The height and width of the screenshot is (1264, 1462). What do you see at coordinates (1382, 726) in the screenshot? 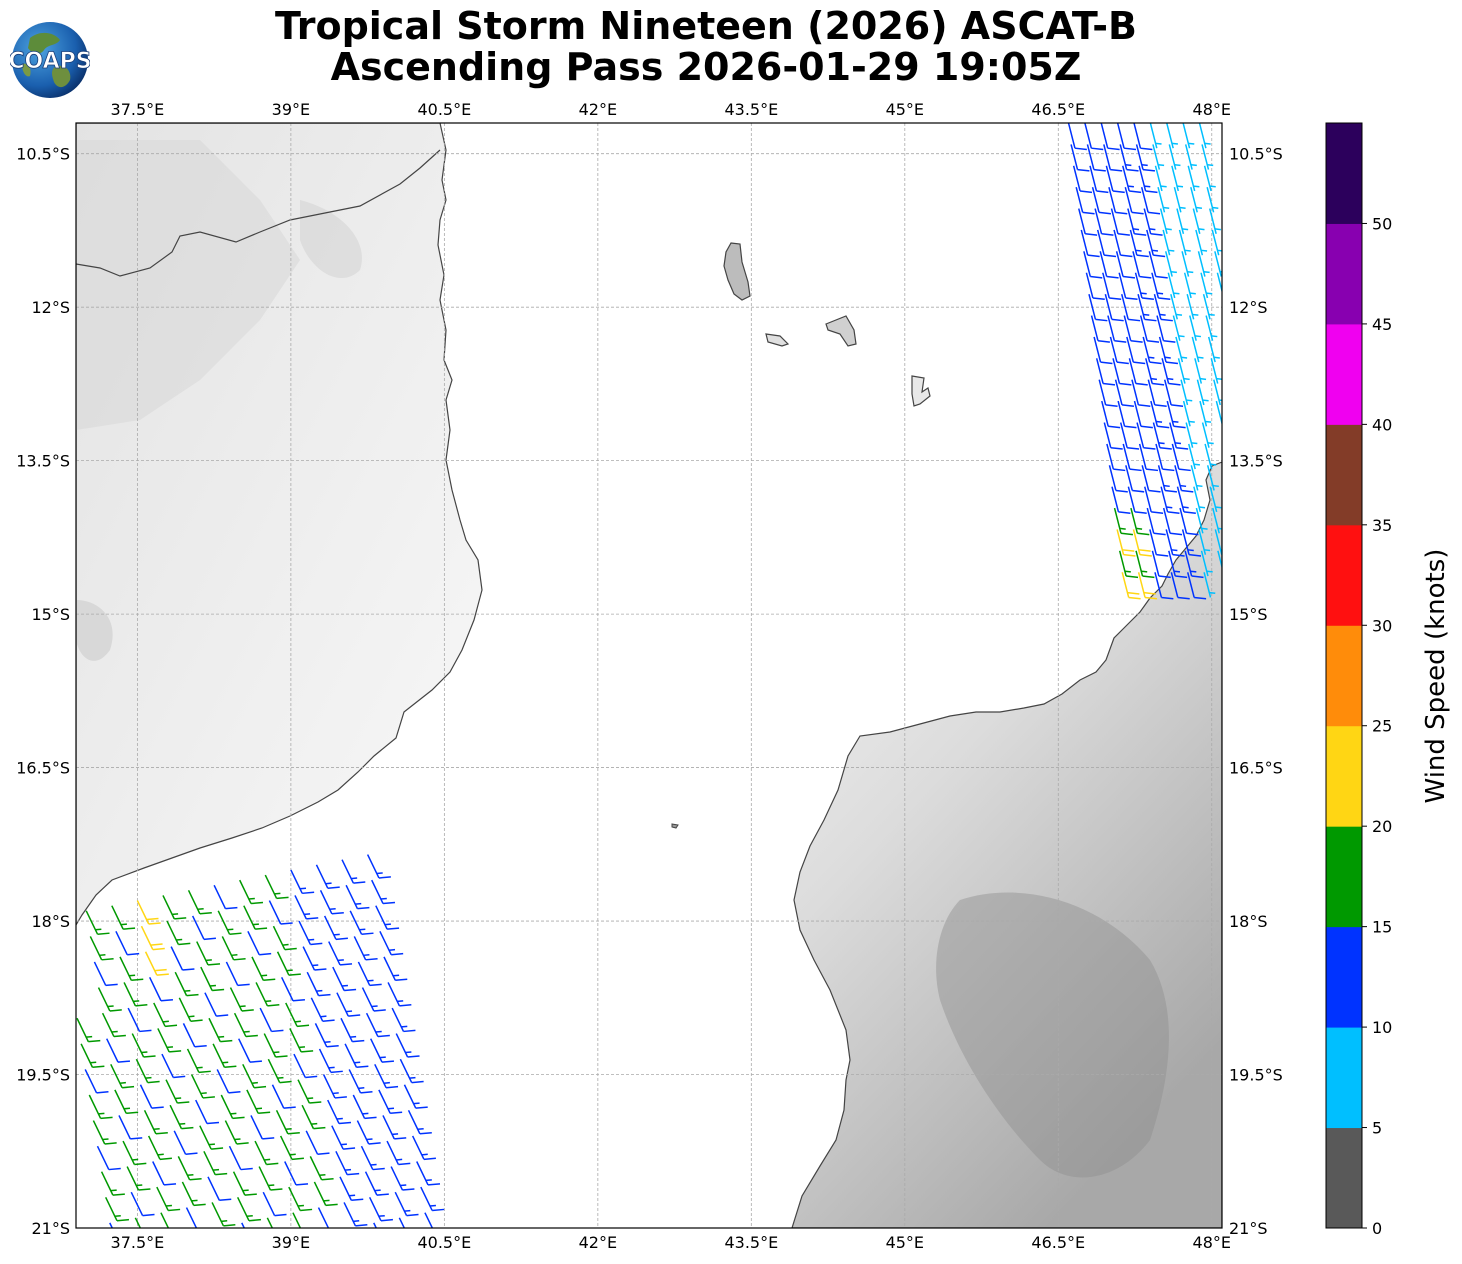
I see `colorbar-tick-label: 25` at bounding box center [1382, 726].